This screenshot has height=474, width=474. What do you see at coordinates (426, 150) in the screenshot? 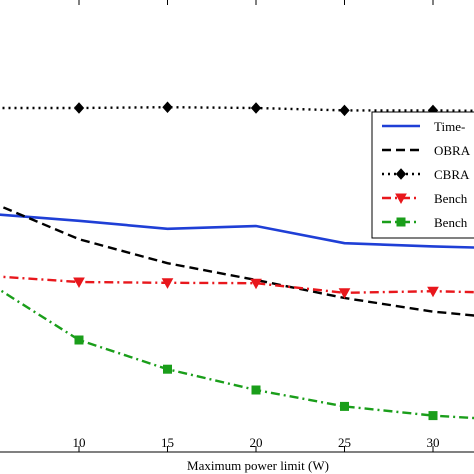
I see `legend-item: OBRA` at bounding box center [426, 150].